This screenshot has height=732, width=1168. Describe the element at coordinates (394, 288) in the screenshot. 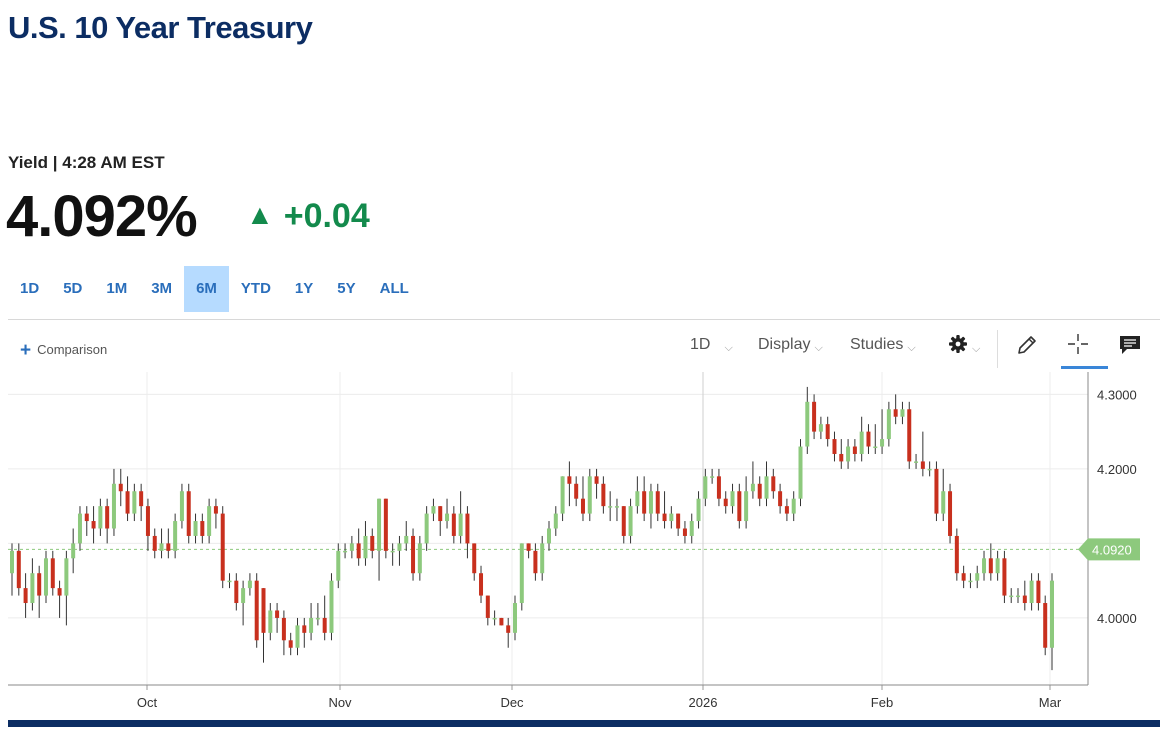

I see `range-tab-all: ALL` at that location.